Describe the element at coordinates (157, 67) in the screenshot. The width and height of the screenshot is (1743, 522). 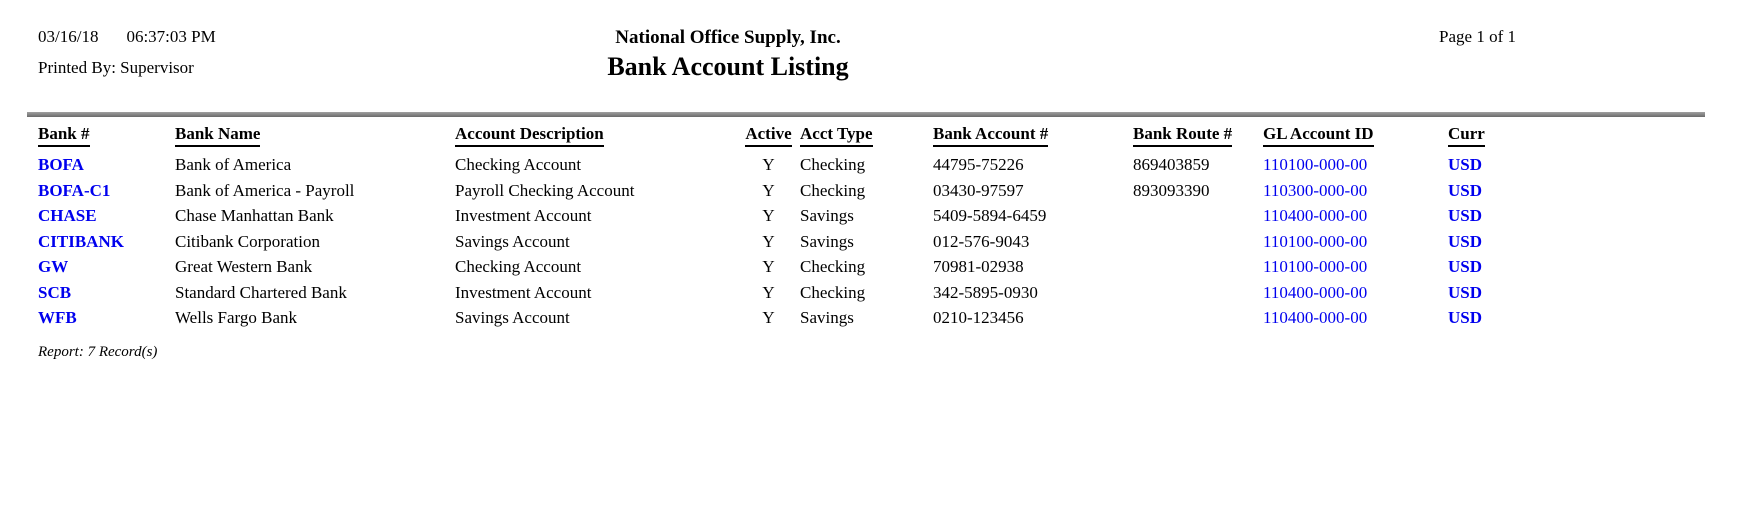
I see `printed-by-user: Supervisor` at that location.